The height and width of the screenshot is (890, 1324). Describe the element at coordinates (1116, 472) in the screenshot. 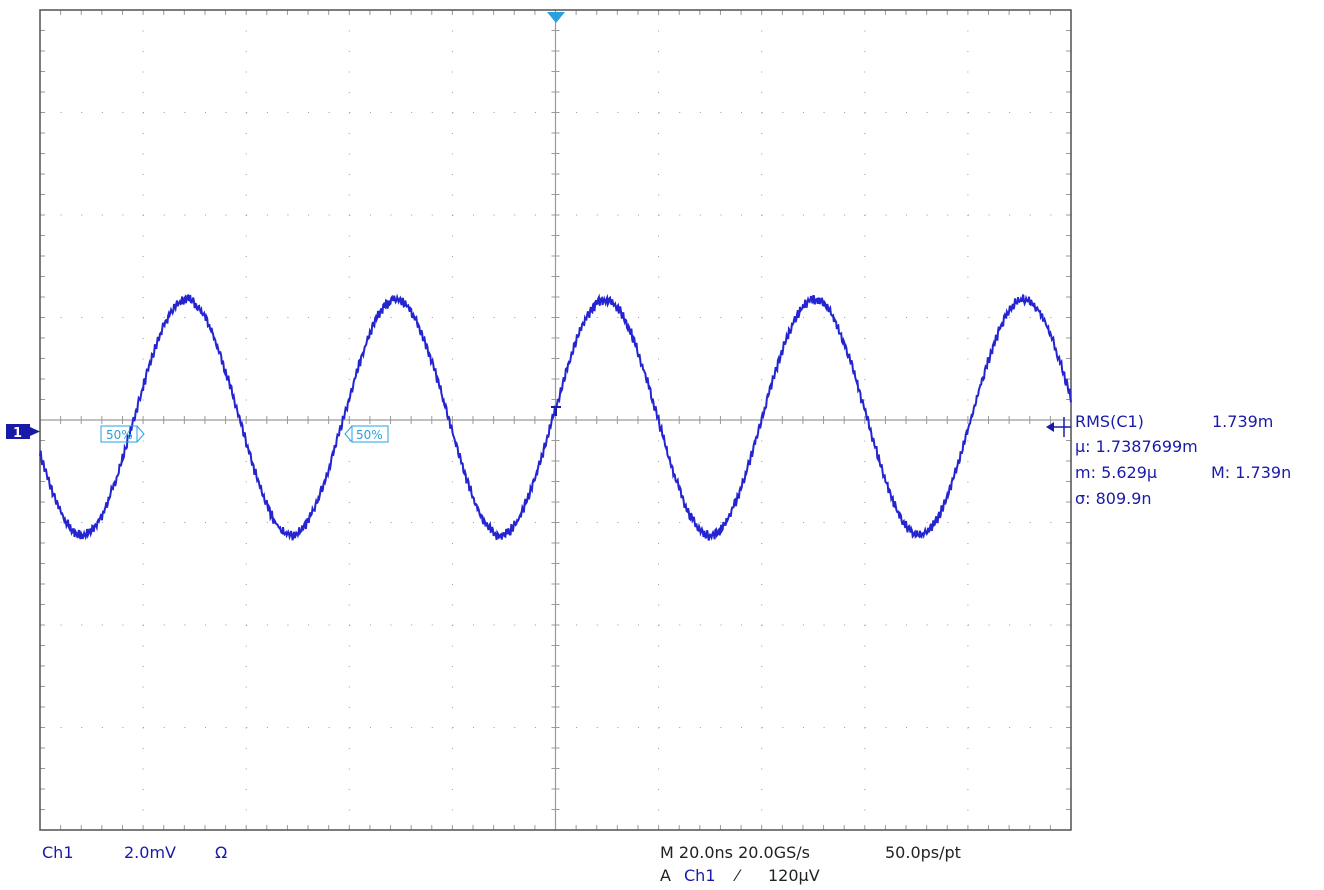

I see `measurement-min: m: 5.629µ` at that location.